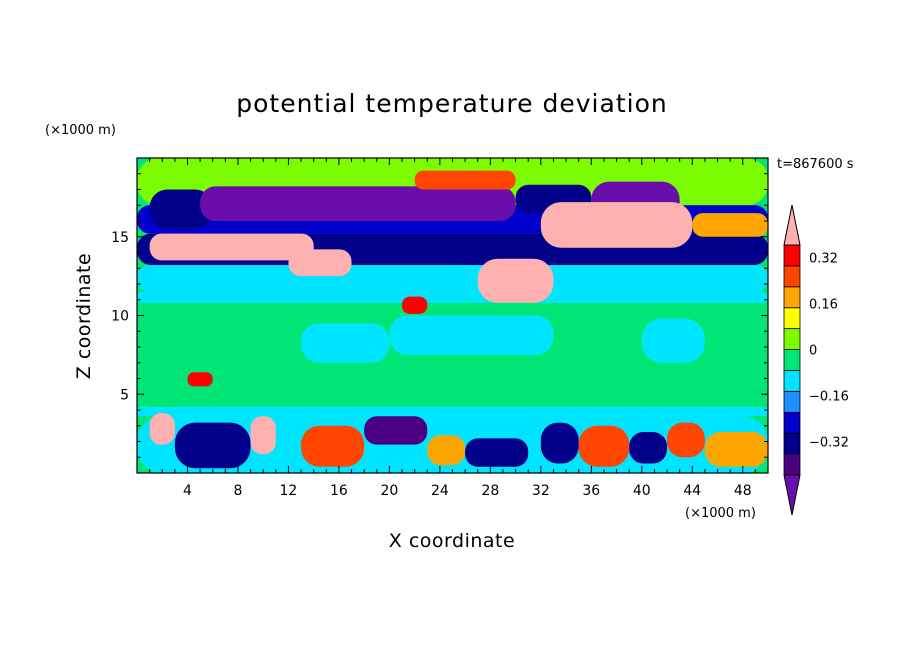  Describe the element at coordinates (815, 164) in the screenshot. I see `time-label: t=867600 s` at that location.